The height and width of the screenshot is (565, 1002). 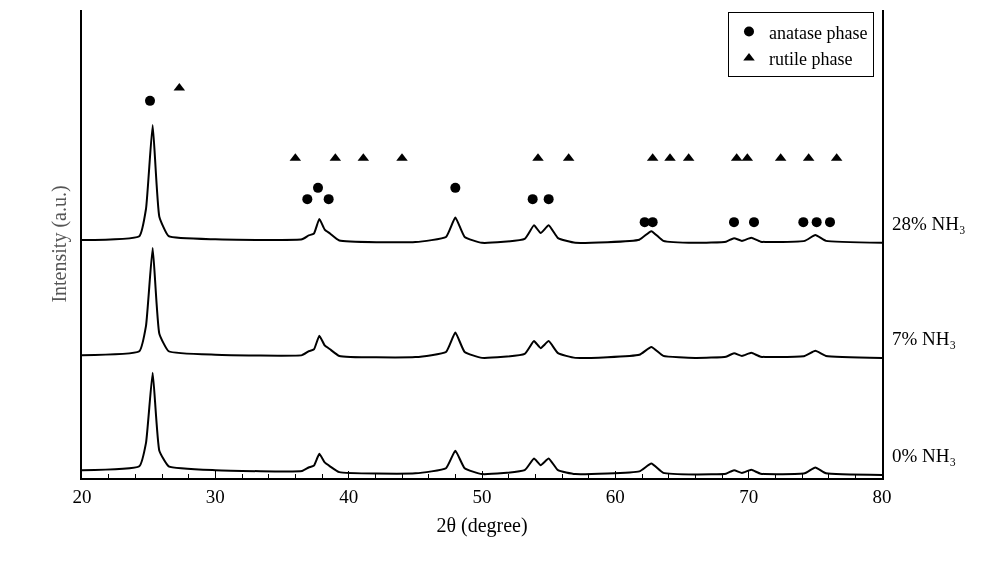 I want to click on legend-label: anatase phase, so click(x=818, y=32).